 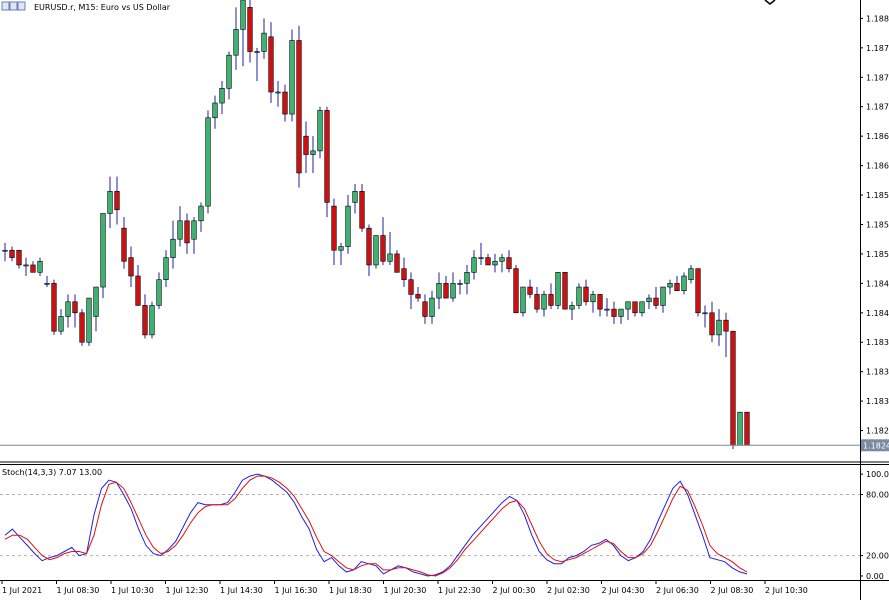 What do you see at coordinates (877, 136) in the screenshot?
I see `price-tick-label: 1.1866` at bounding box center [877, 136].